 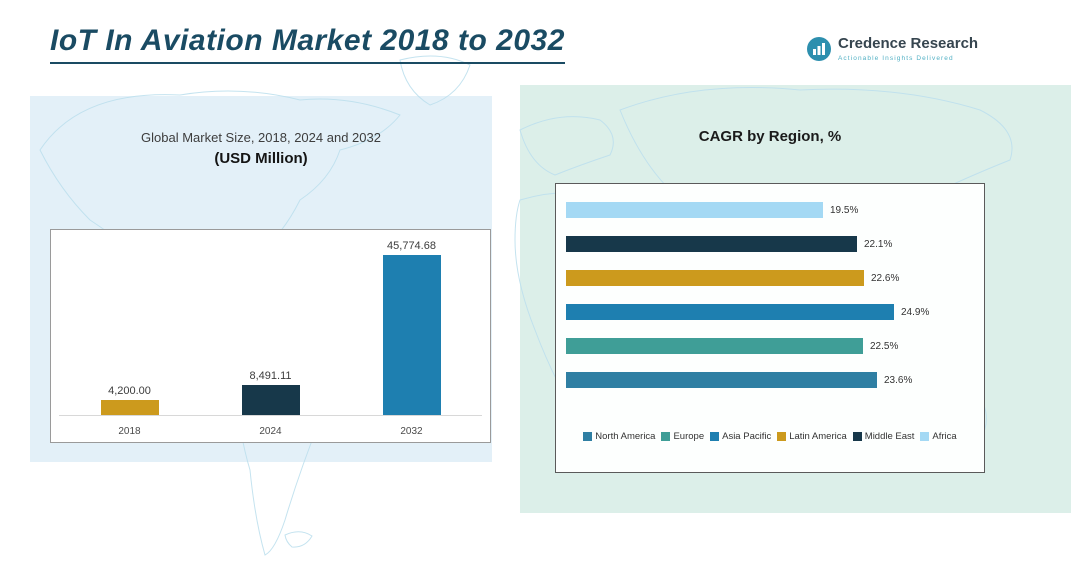 I want to click on bar-value-label: 45,774.68, so click(x=411, y=246).